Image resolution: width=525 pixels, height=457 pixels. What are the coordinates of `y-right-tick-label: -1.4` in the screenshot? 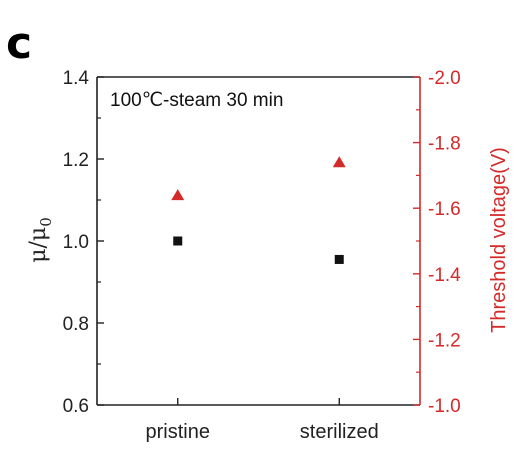 It's located at (444, 275).